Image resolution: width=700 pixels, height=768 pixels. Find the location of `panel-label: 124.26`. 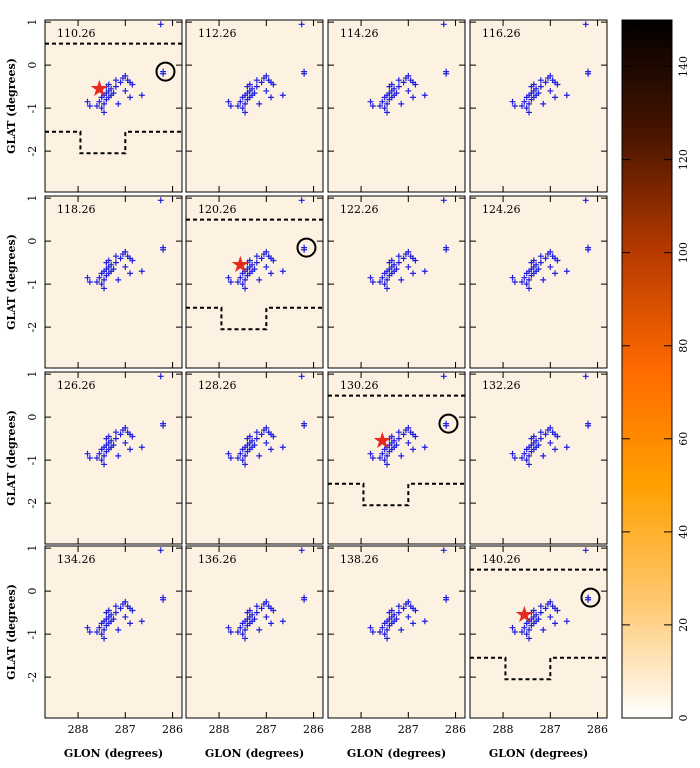

panel-label: 124.26 is located at coordinates (501, 209).